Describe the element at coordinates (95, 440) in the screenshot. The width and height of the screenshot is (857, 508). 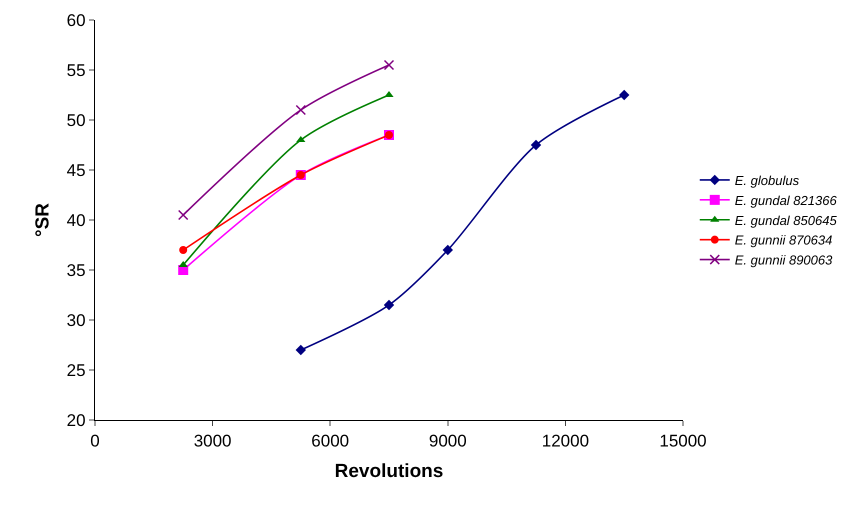
I see `x-tick-label: 0` at that location.